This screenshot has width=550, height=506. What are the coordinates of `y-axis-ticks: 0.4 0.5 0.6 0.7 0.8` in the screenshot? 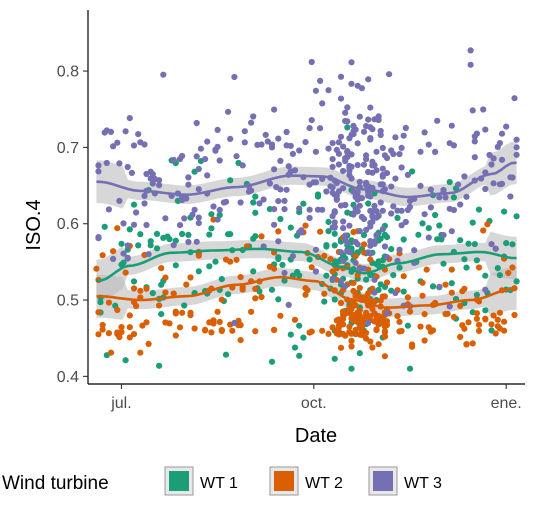 It's located at (72, 225).